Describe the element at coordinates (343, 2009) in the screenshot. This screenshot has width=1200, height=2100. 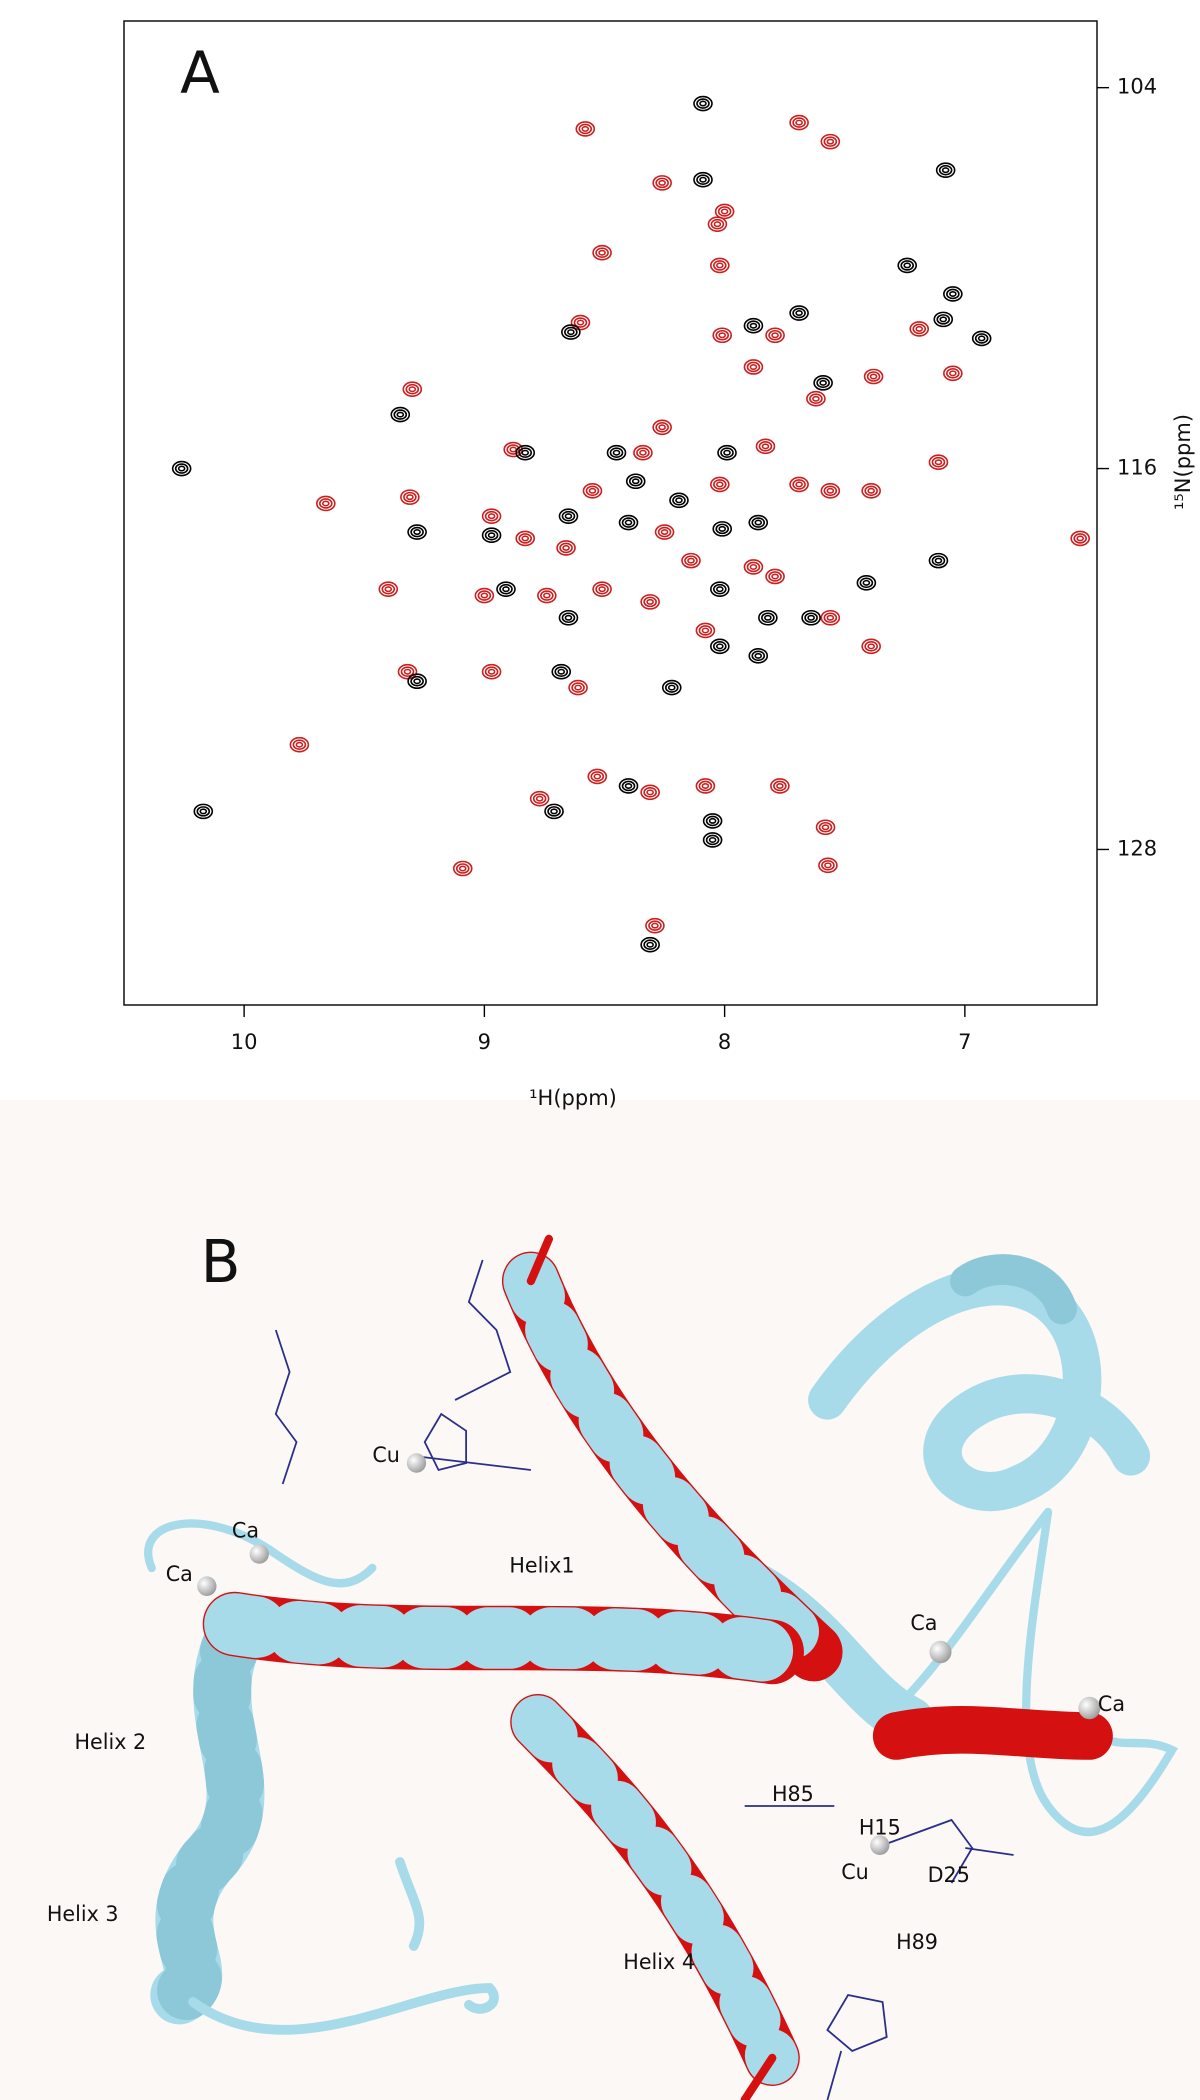
I see `loop` at that location.